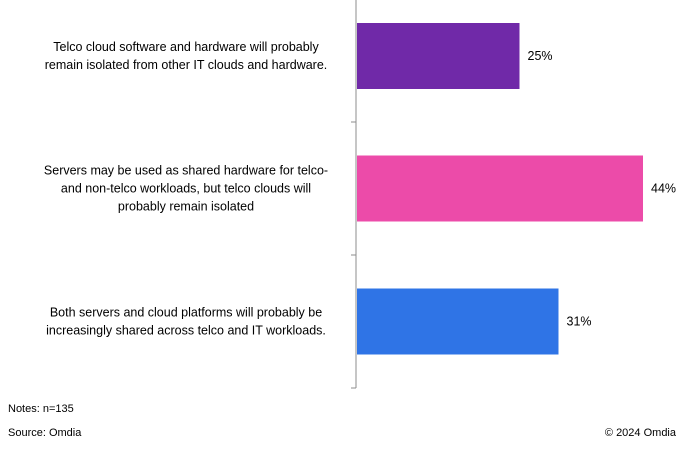 The height and width of the screenshot is (459, 687). Describe the element at coordinates (663, 189) in the screenshot. I see `data-label: 44%` at that location.